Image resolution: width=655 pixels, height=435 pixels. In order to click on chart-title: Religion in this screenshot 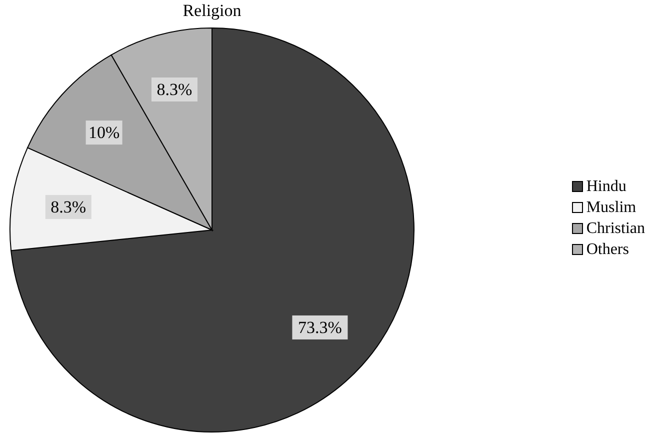, I will do `click(212, 10)`.